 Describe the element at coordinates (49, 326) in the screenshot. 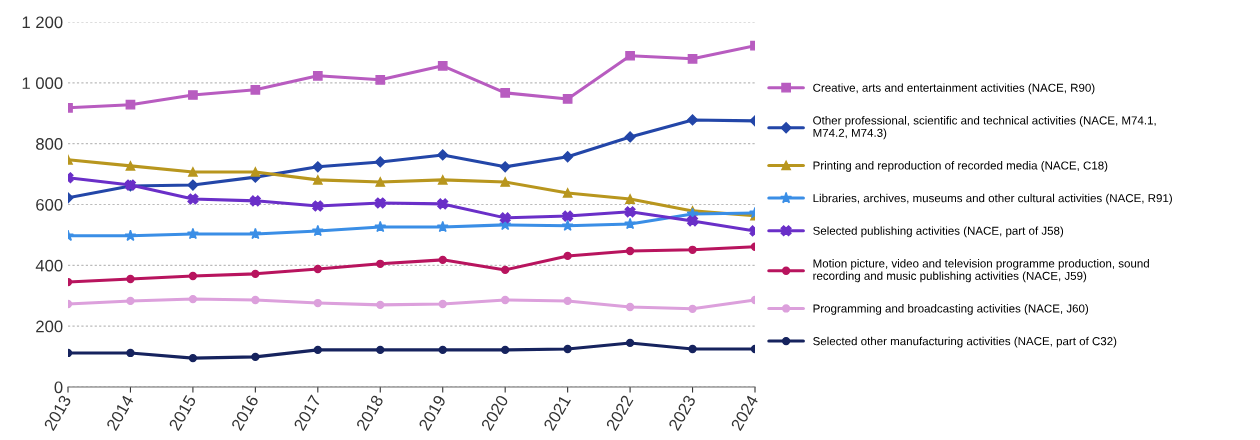

I see `y-tick-label: 200` at that location.